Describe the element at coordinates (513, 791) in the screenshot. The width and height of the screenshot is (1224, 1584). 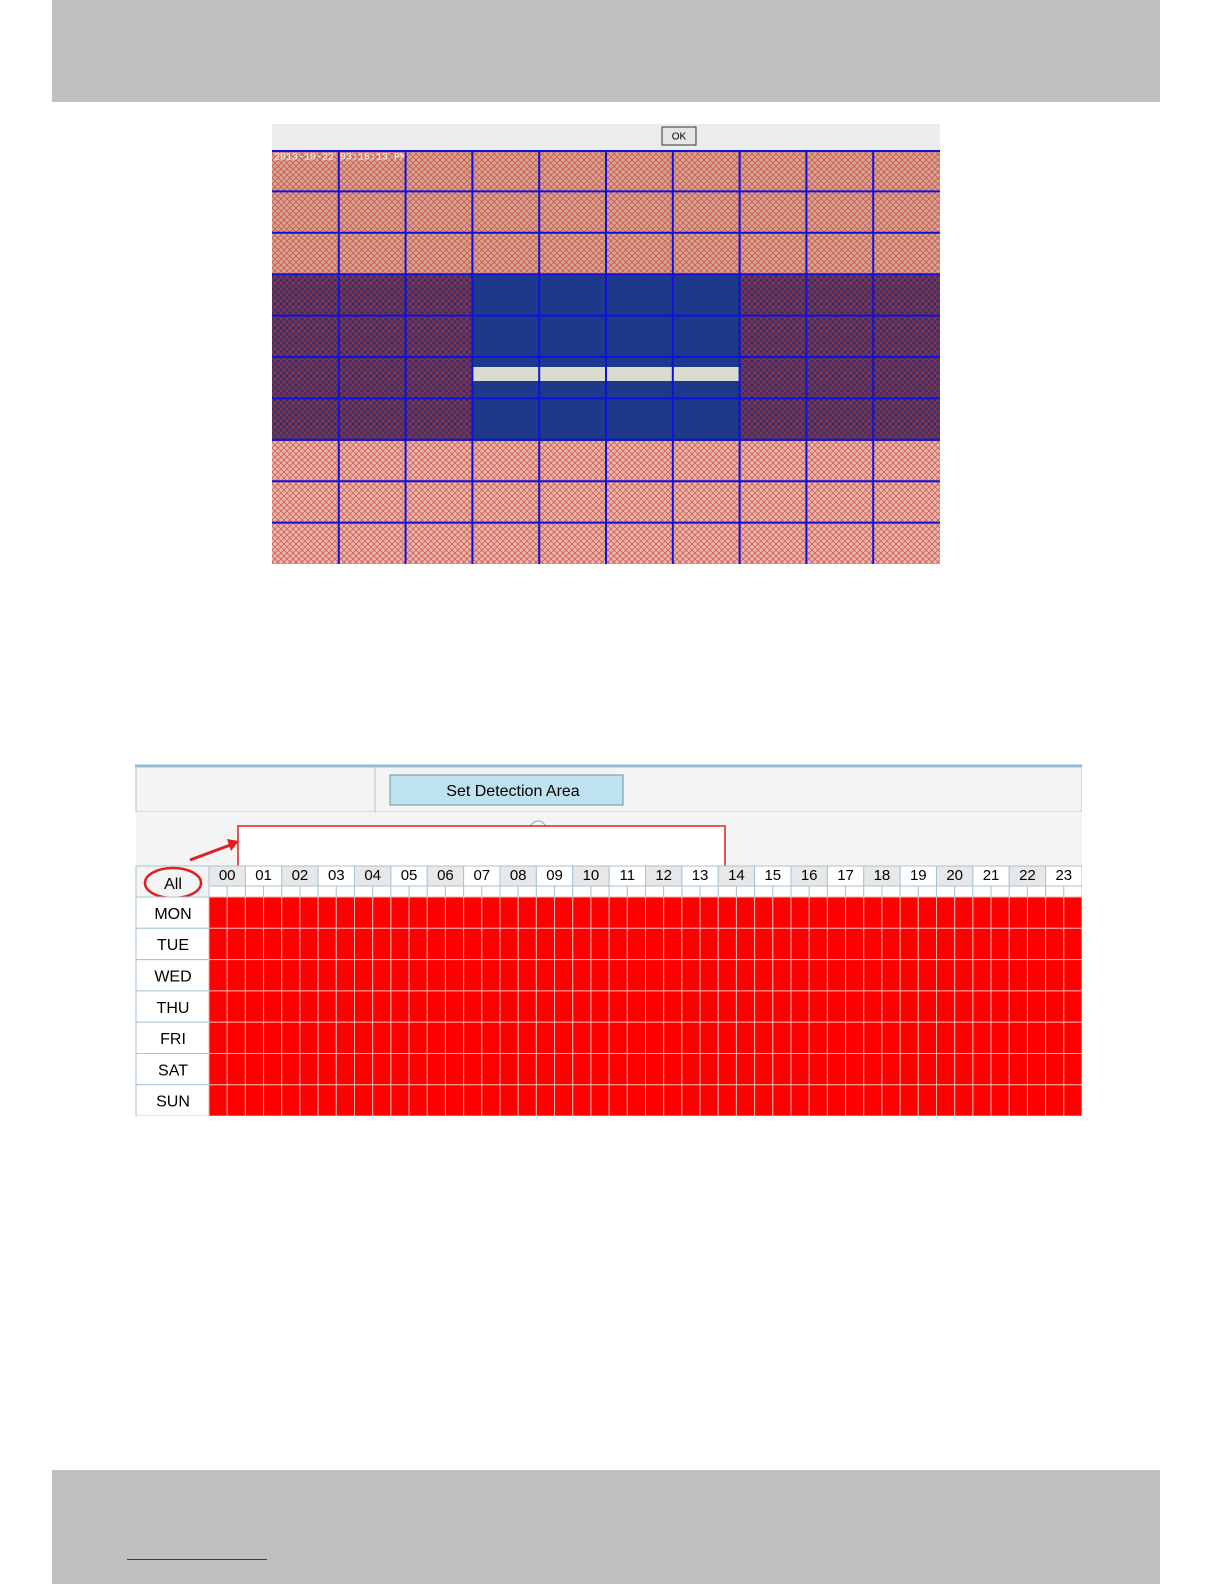
I see `set-area-label: Set Detection Area` at that location.